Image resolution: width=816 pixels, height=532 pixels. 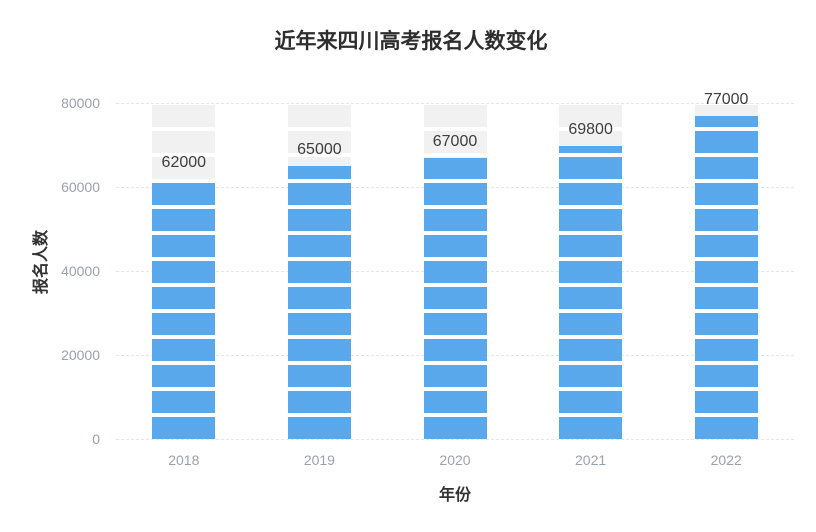 I want to click on bar-2021: 69800, so click(x=591, y=271).